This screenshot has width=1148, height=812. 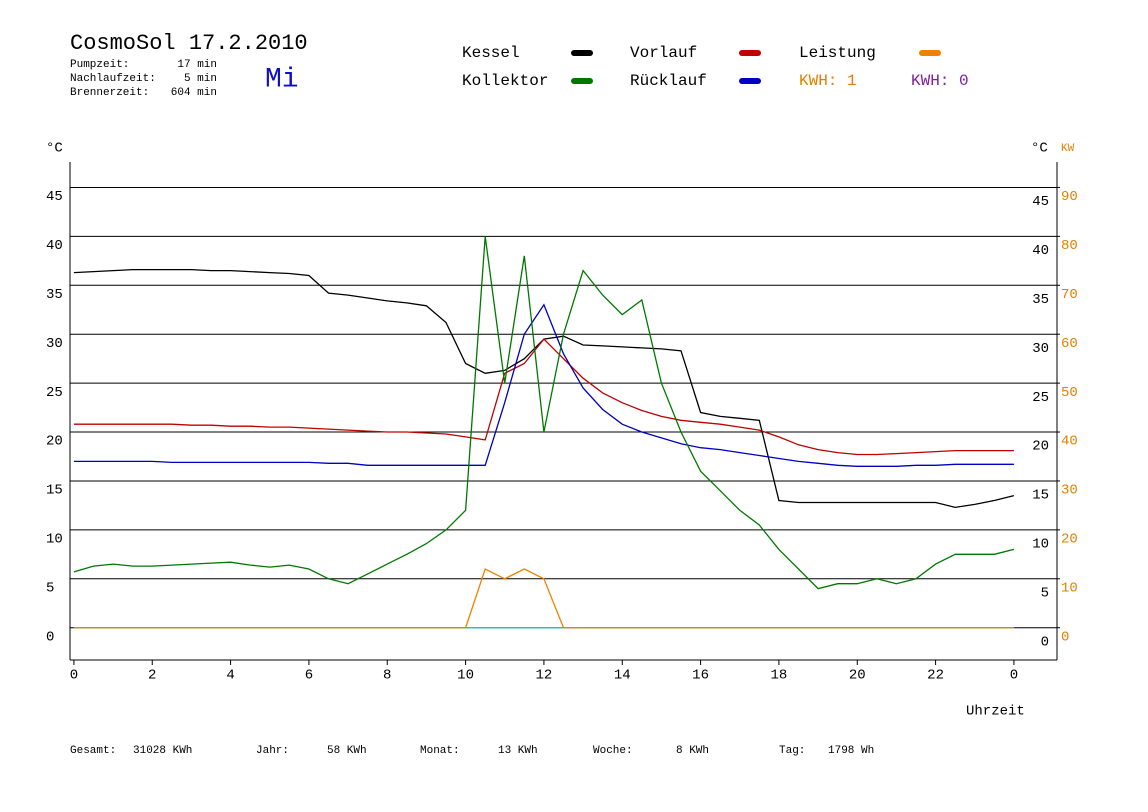 What do you see at coordinates (50, 588) in the screenshot?
I see `y-tick-label: 5` at bounding box center [50, 588].